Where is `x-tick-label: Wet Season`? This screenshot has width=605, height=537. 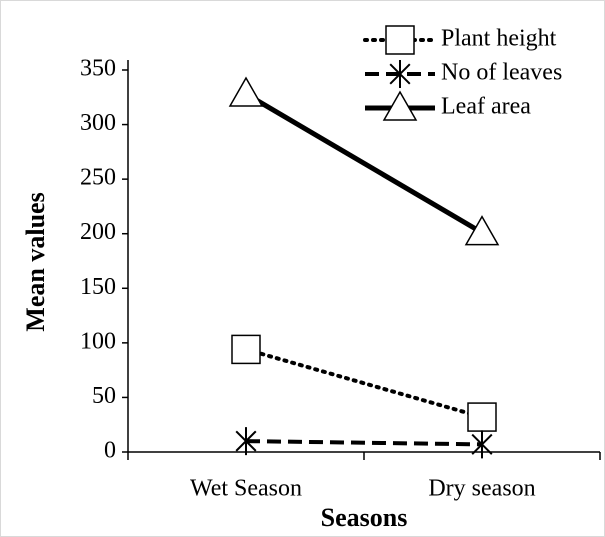 x-tick-label: Wet Season is located at coordinates (246, 489).